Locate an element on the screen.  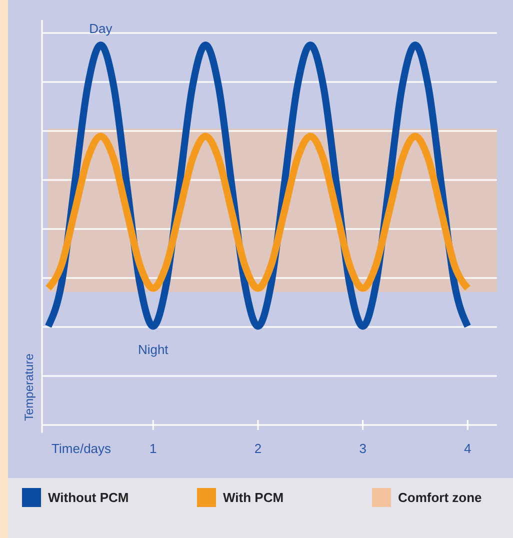
legend-label: Without PCM is located at coordinates (88, 497).